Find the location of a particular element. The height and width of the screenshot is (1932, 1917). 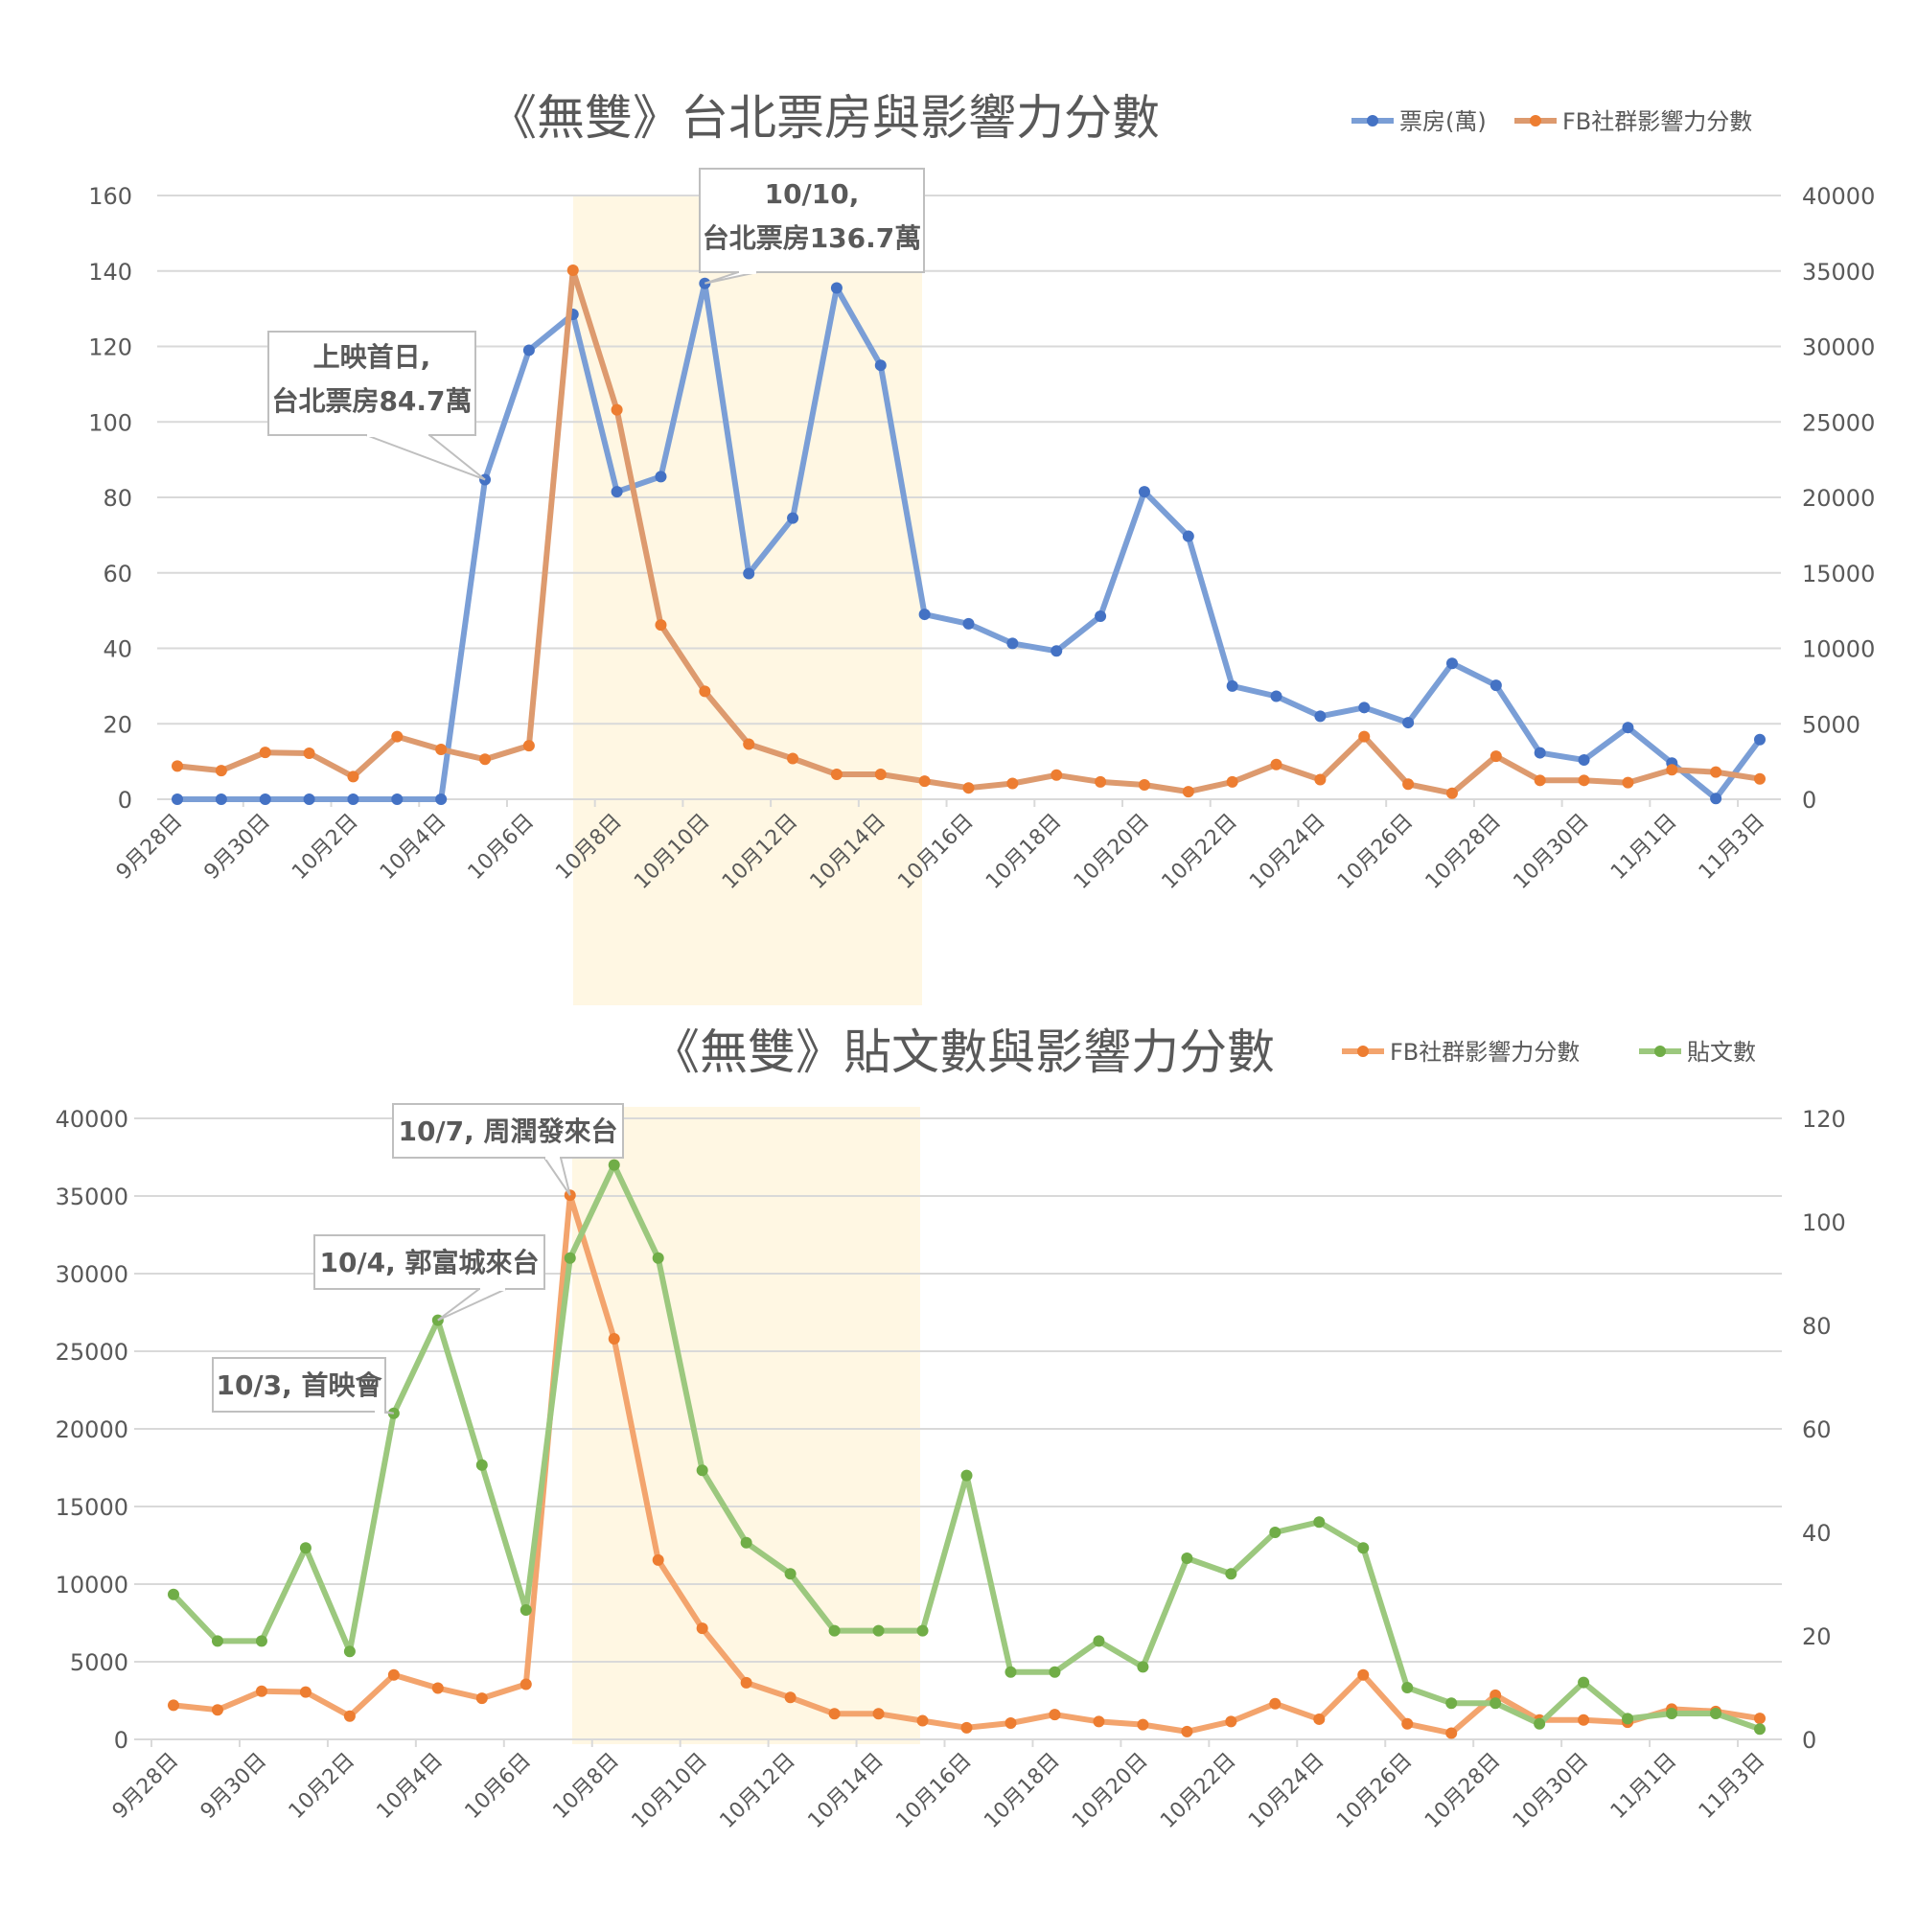

y-tick-label-left: 40000 is located at coordinates (92, 1119).